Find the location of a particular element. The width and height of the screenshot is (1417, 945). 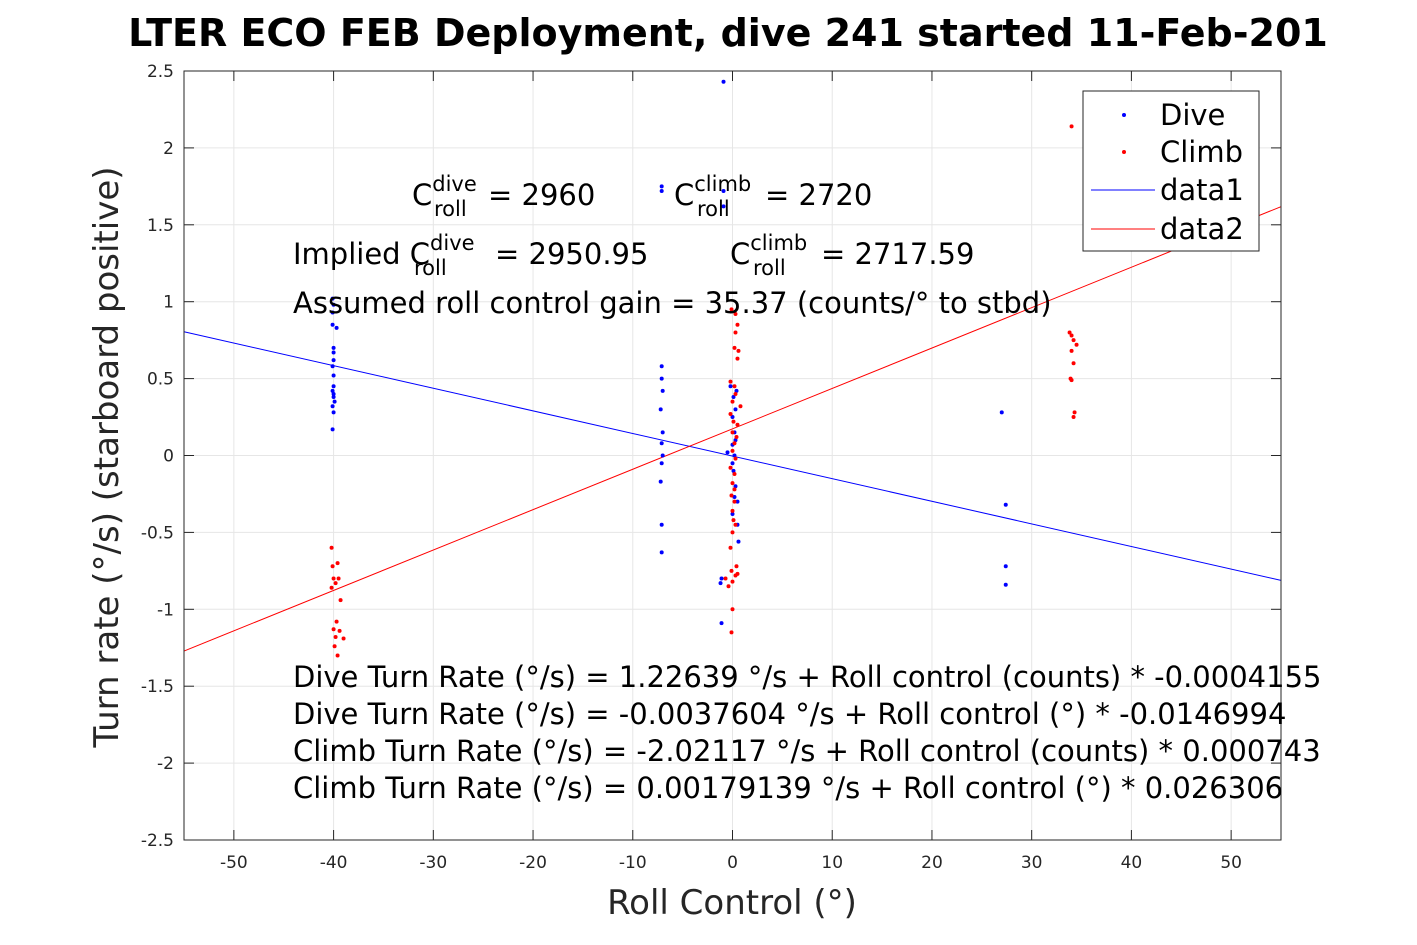

annotation-c-roll-climb: Cclimb is located at coordinates (712, 192).